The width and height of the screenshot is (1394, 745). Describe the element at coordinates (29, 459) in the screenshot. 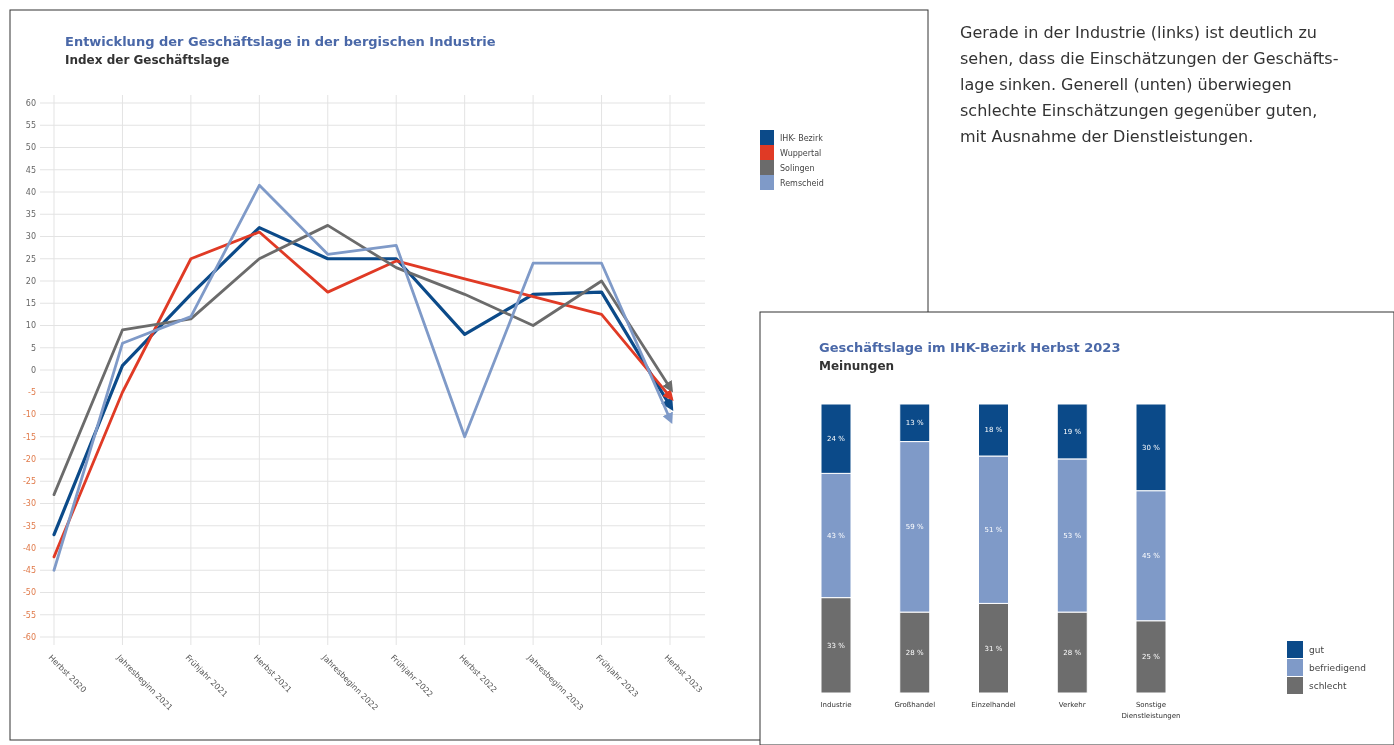

I see `y-tick-label: -20` at that location.